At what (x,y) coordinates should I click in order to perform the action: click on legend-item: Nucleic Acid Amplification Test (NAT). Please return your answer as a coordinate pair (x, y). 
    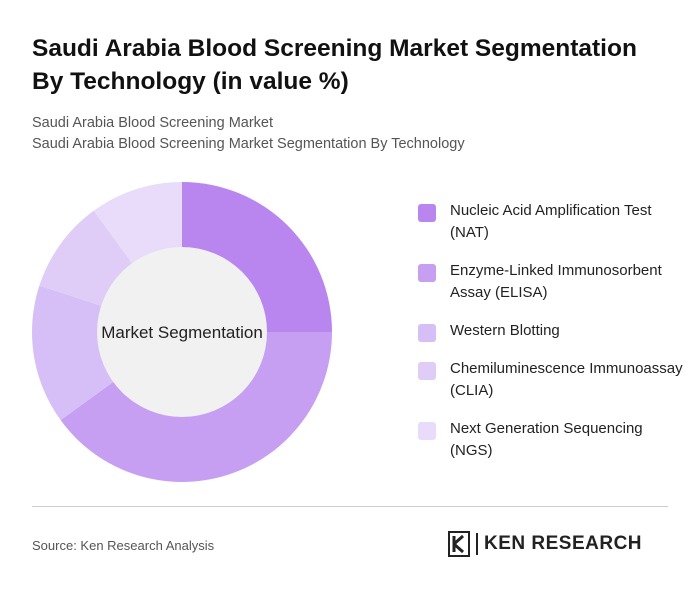
    Looking at the image, I should click on (553, 222).